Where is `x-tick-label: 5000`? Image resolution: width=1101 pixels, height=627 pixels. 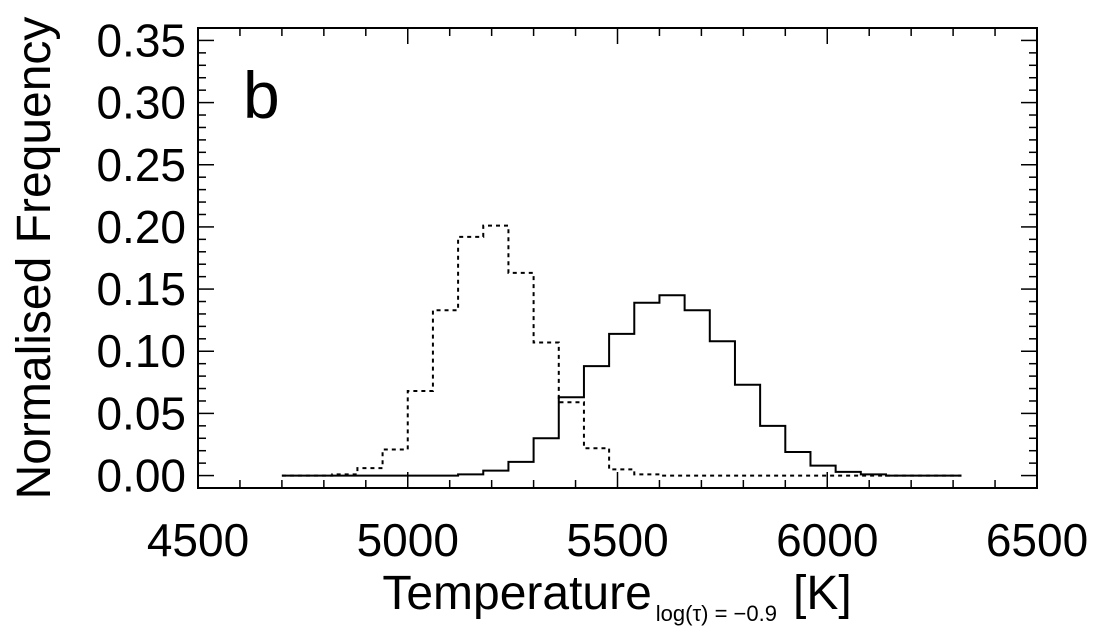 x-tick-label: 5000 is located at coordinates (408, 540).